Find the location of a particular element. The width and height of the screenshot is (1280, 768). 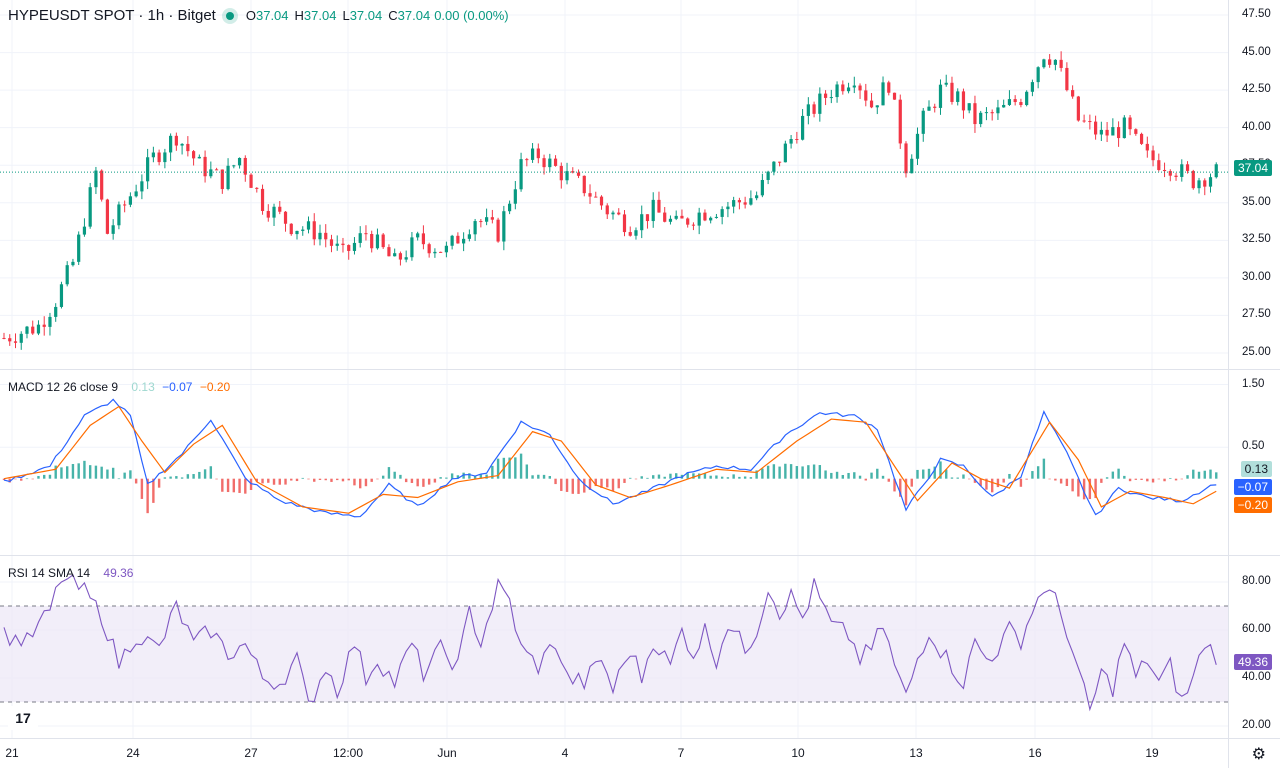

macd-tick-label: 0.50 is located at coordinates (1253, 446).